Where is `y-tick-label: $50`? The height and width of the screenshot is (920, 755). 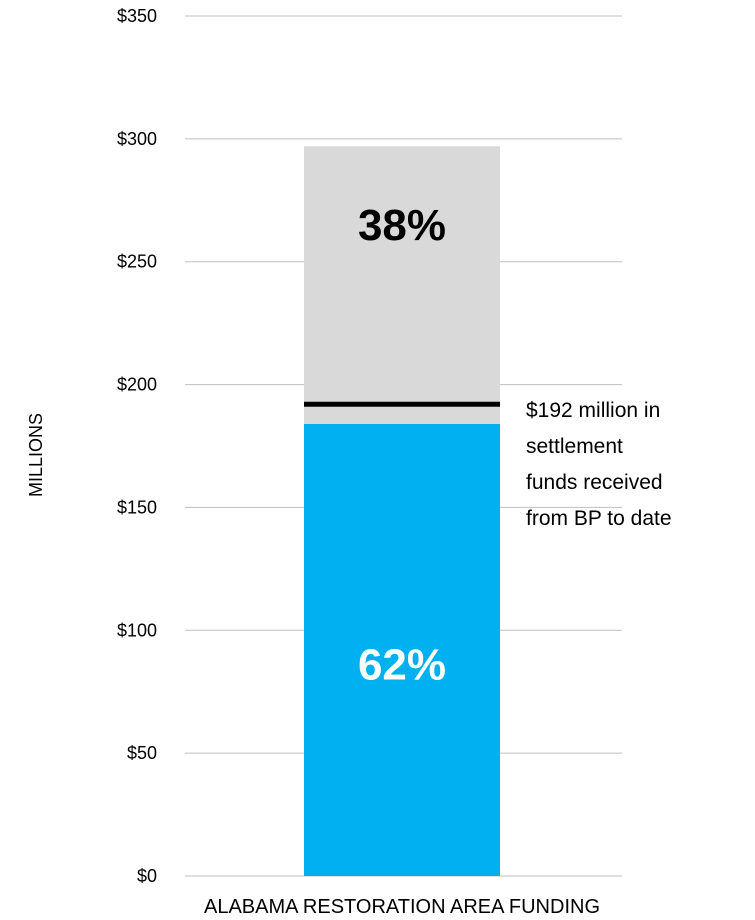 y-tick-label: $50 is located at coordinates (142, 753).